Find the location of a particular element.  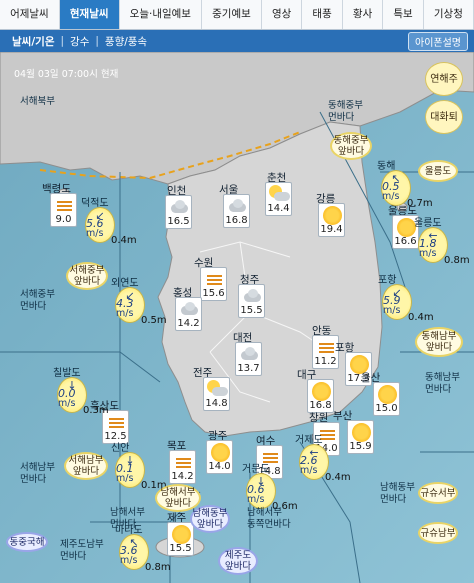

tab-2: 오늘·내일예보 is located at coordinates (161, 14).